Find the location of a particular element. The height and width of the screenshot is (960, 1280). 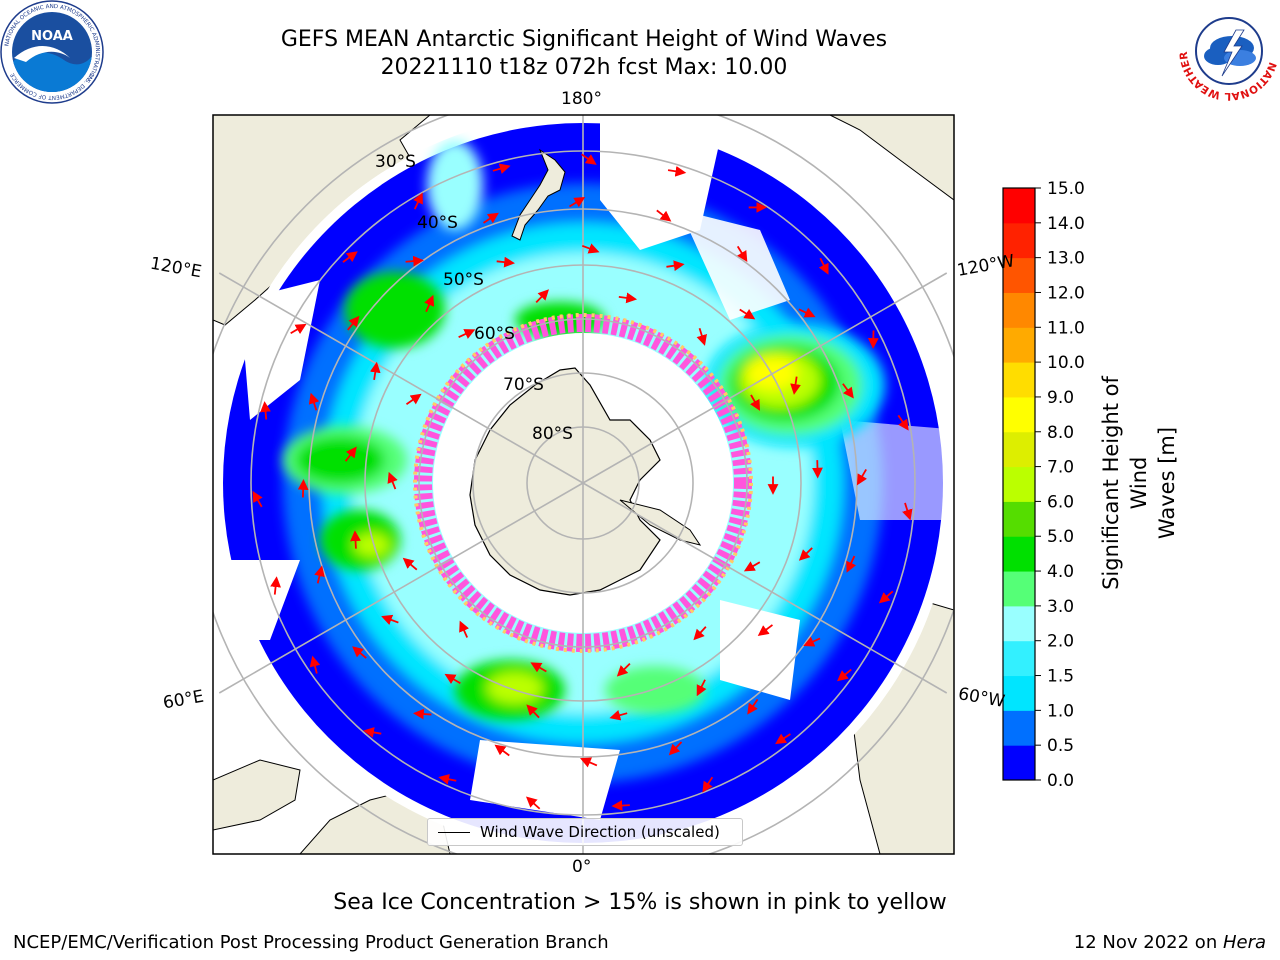

colorbar-tick-label: 14.0 is located at coordinates (1066, 224).